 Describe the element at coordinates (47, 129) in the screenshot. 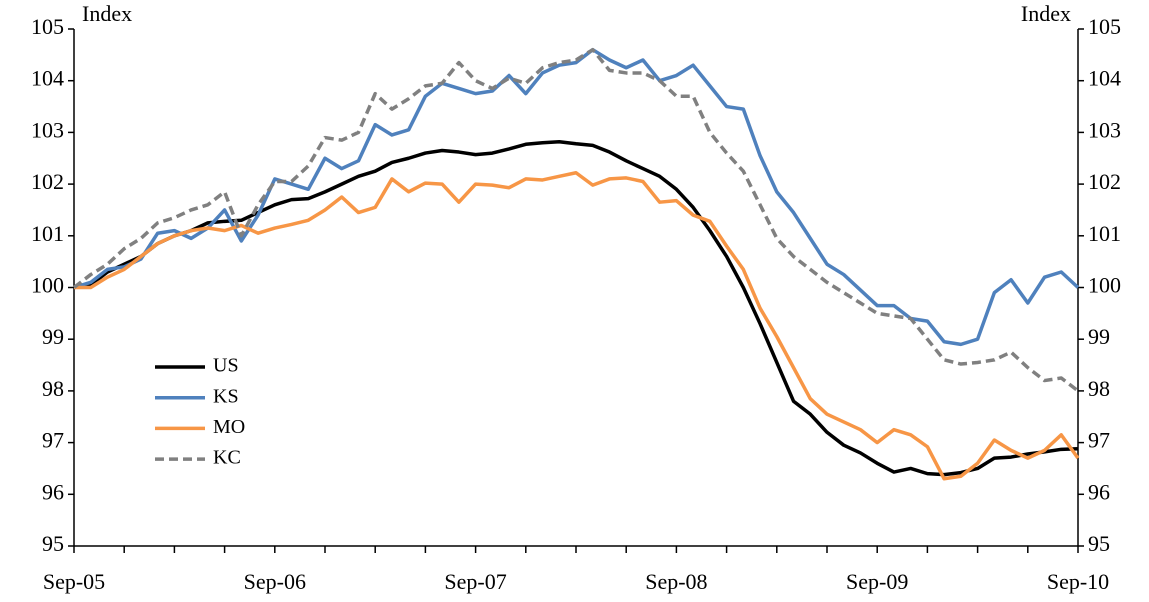

I see `y-tick-label: 103` at that location.